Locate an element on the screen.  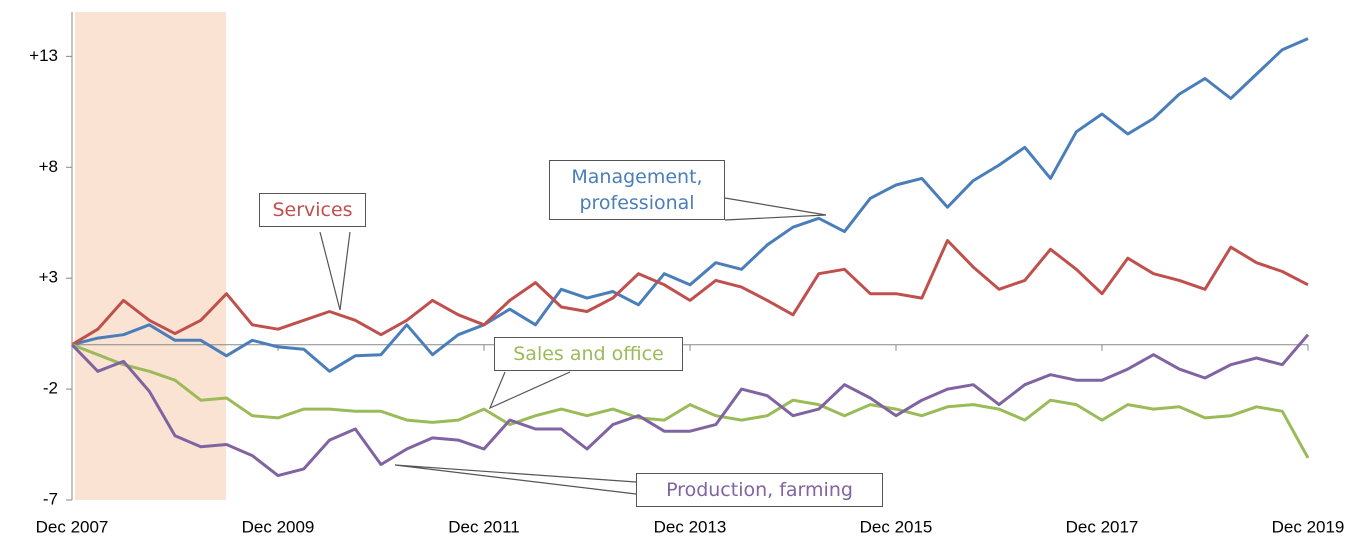
x-tick-label: Dec 2009 is located at coordinates (278, 526).